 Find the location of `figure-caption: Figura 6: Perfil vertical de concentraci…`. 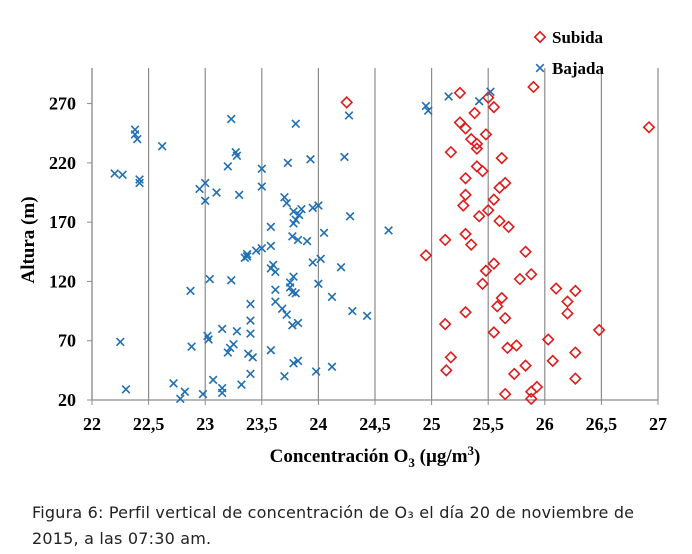

figure-caption: Figura 6: Perfil vertical de concentraci… is located at coordinates (352, 526).